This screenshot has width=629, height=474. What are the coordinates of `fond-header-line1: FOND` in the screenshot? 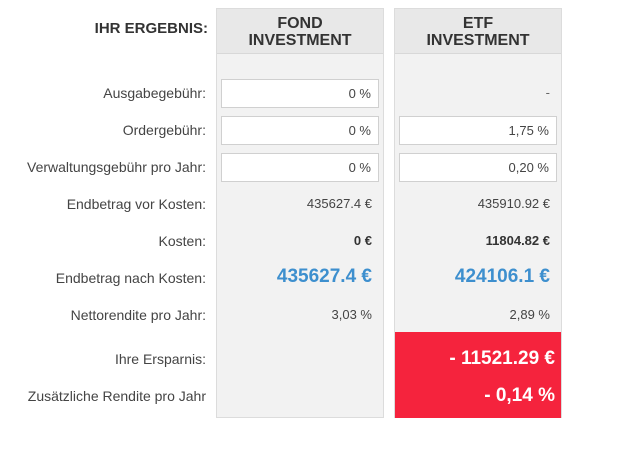 It's located at (300, 23).